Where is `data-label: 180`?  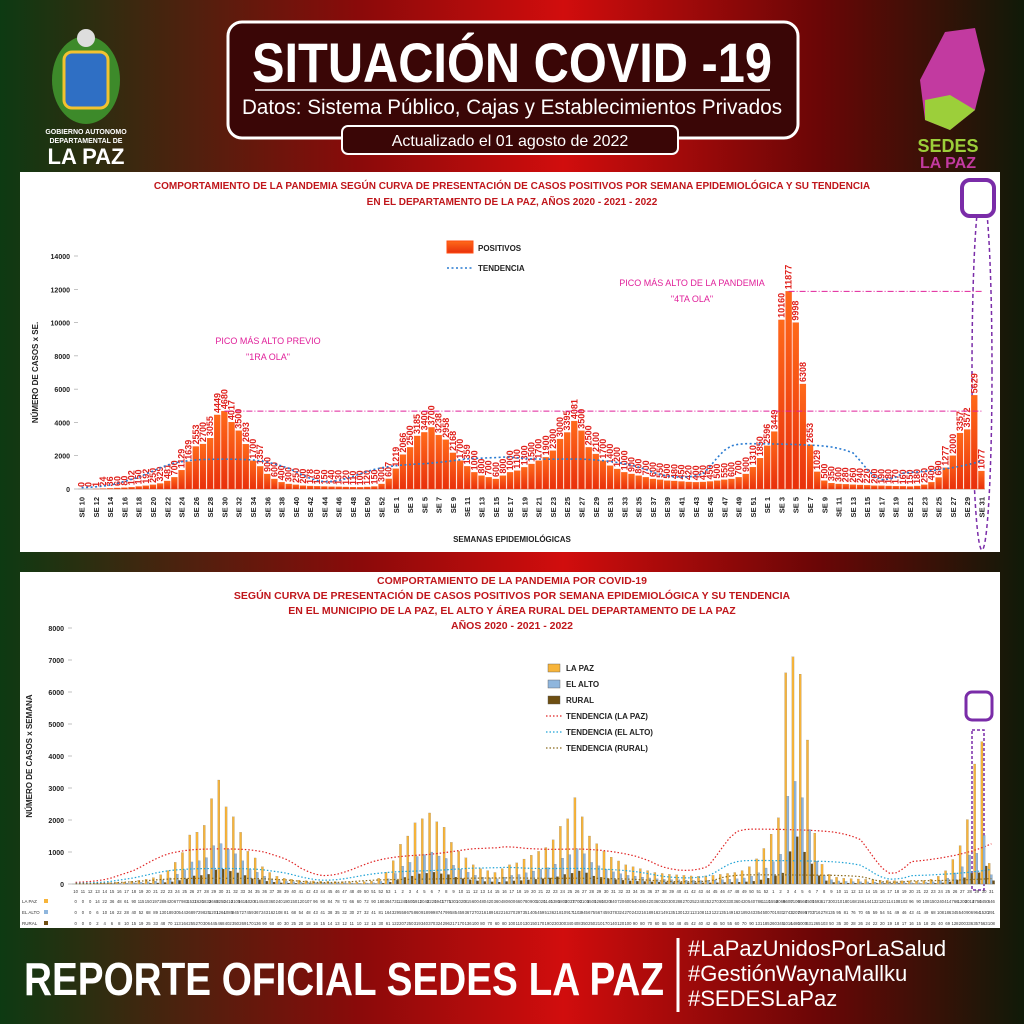 data-label: 180 is located at coordinates (889, 476).